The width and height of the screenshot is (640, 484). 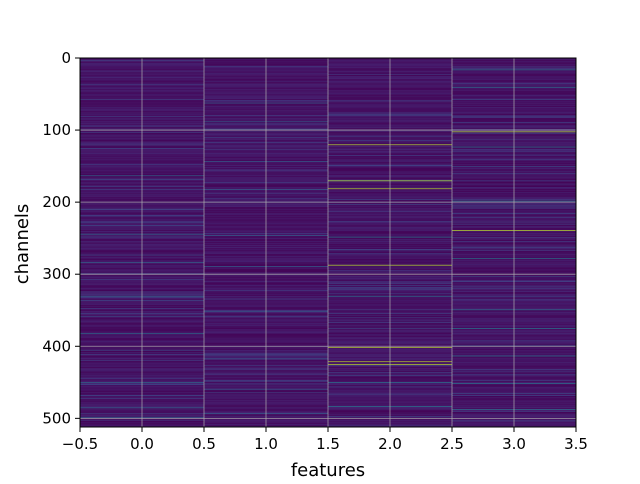 What do you see at coordinates (56, 418) in the screenshot?
I see `y-tick-label: 500` at bounding box center [56, 418].